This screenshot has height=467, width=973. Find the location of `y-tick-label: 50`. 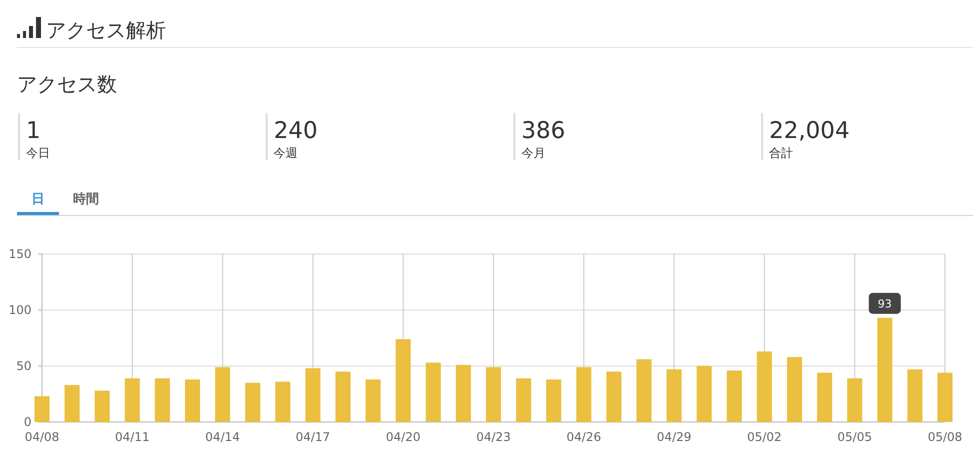

y-tick-label: 50 is located at coordinates (24, 366).